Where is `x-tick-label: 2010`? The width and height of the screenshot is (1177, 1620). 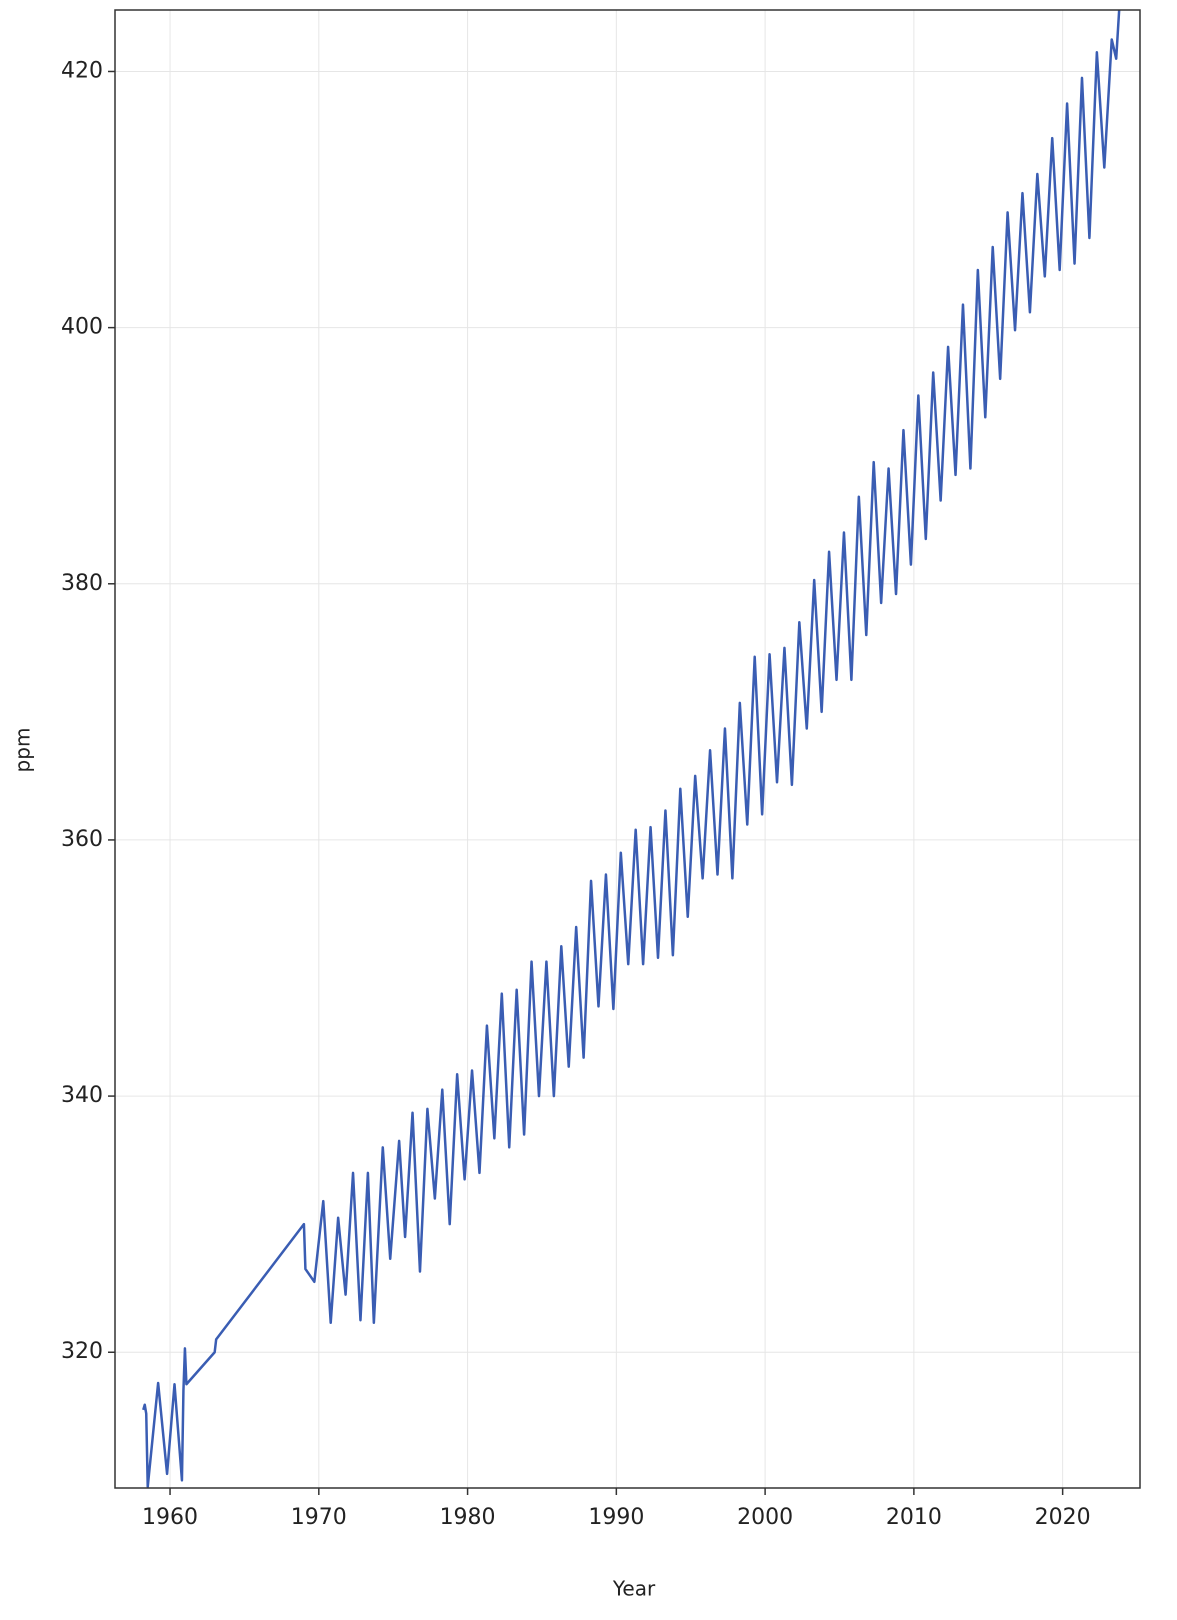
x-tick-label: 2010 is located at coordinates (914, 1517).